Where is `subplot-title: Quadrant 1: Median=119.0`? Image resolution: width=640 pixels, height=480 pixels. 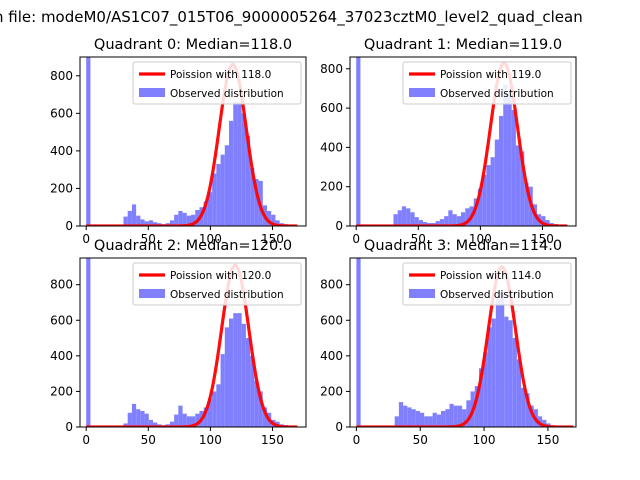 subplot-title: Quadrant 1: Median=119.0 is located at coordinates (463, 45).